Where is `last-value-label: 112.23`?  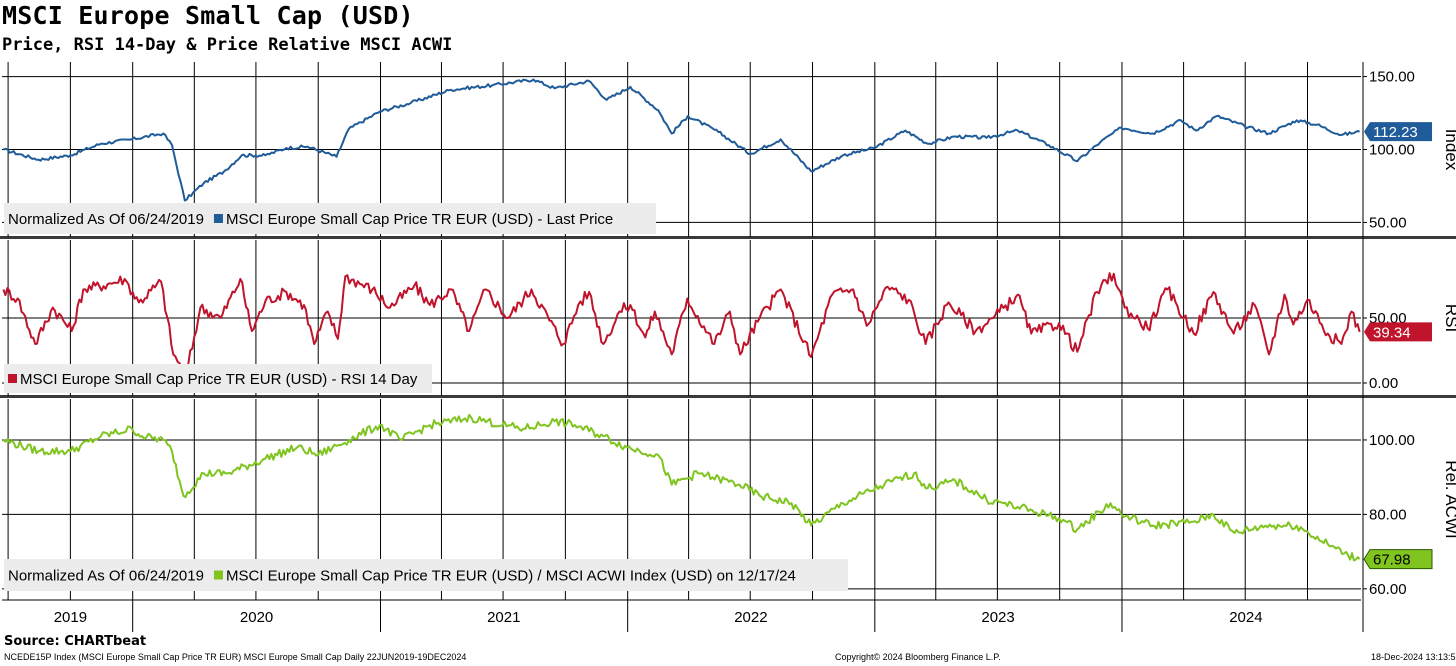 last-value-label: 112.23 is located at coordinates (1395, 132).